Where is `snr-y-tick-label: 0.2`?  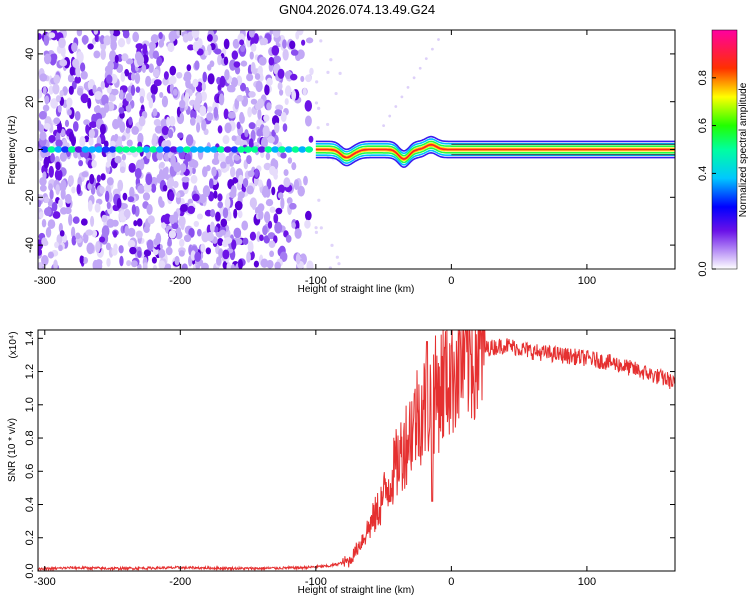 snr-y-tick-label: 0.2 is located at coordinates (30, 537).